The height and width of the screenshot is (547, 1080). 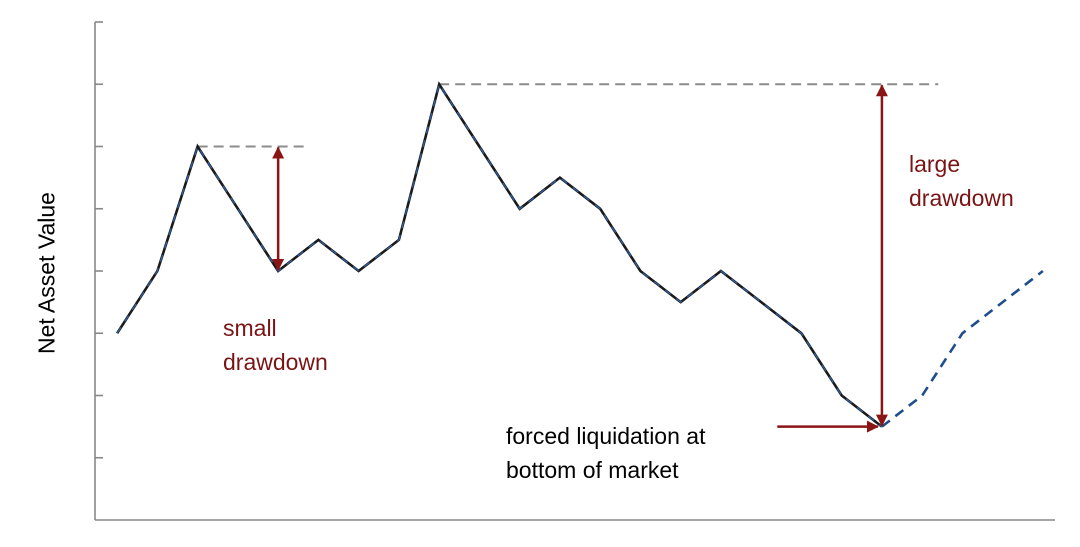 I want to click on large-drawdown-label: large drawdown, so click(x=961, y=181).